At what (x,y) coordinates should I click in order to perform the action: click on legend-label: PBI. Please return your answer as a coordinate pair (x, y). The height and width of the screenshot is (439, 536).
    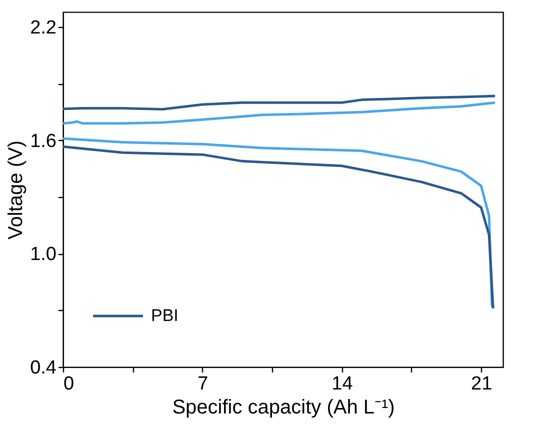
    Looking at the image, I should click on (164, 315).